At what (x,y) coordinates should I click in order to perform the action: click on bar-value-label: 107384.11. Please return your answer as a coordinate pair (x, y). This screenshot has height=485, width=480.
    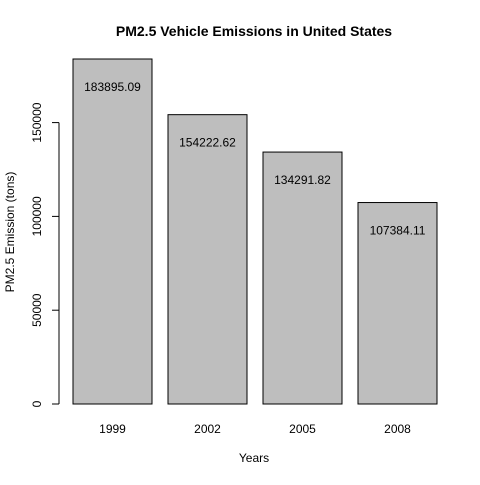
    Looking at the image, I should click on (398, 231).